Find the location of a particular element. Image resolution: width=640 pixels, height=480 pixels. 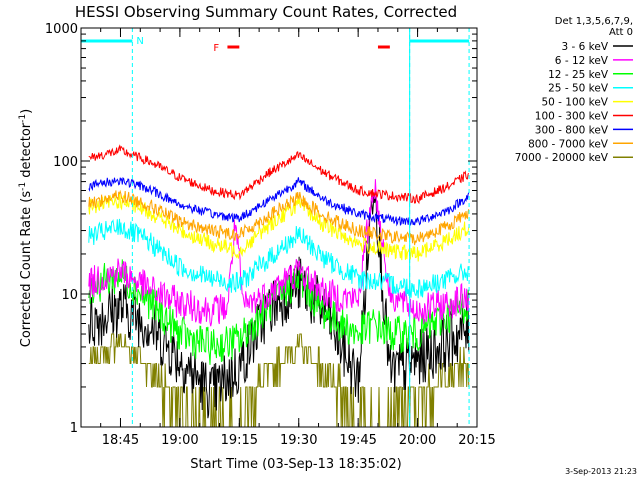

legend-label: 800 - 7000 keV is located at coordinates (568, 144).